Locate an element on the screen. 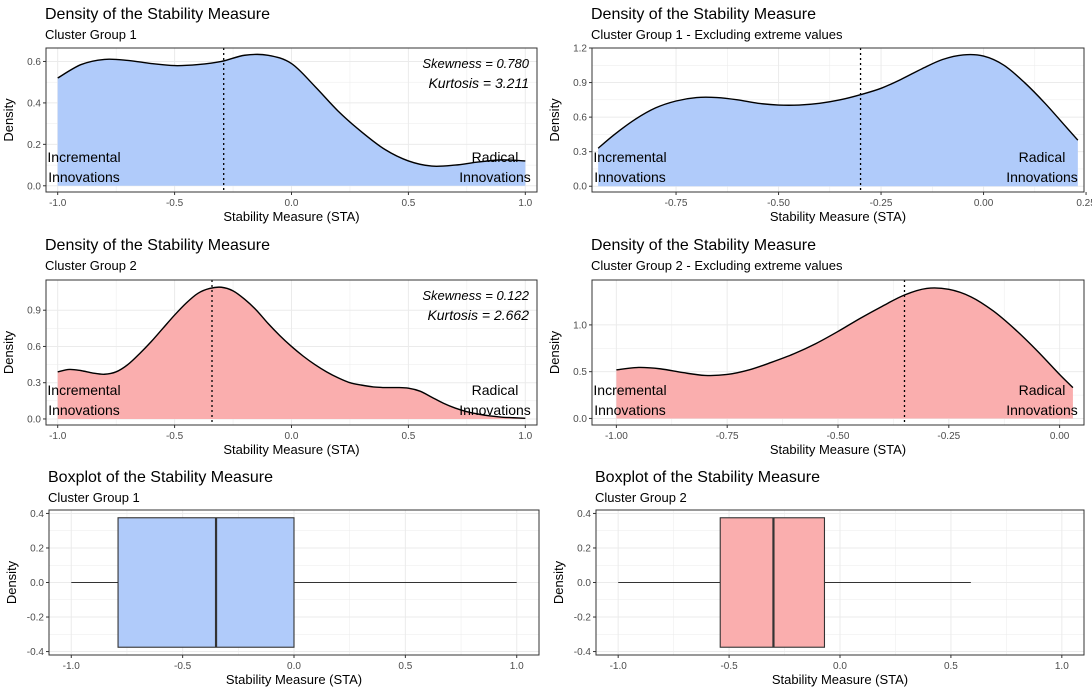 The height and width of the screenshot is (695, 1092). x-tick-label: -1.00 is located at coordinates (616, 436).